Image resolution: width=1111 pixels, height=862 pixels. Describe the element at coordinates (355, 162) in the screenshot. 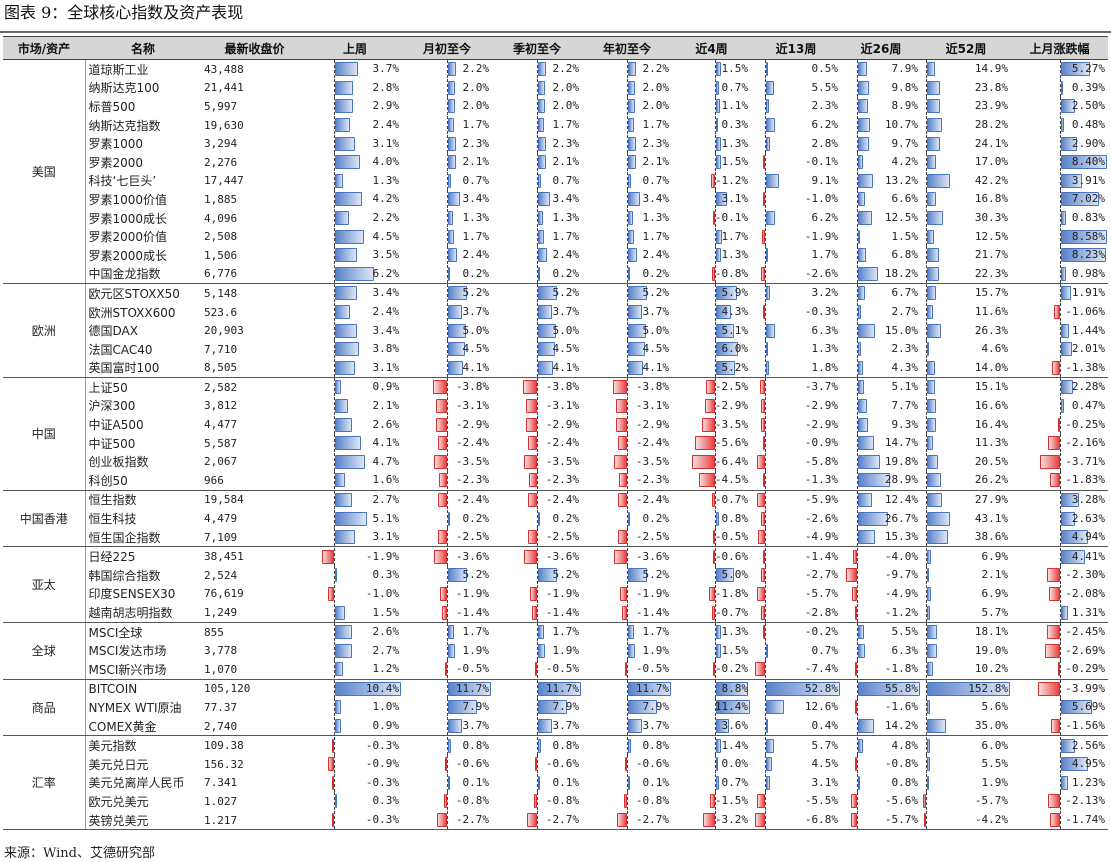

I see `perf-cell: 4.0%` at that location.